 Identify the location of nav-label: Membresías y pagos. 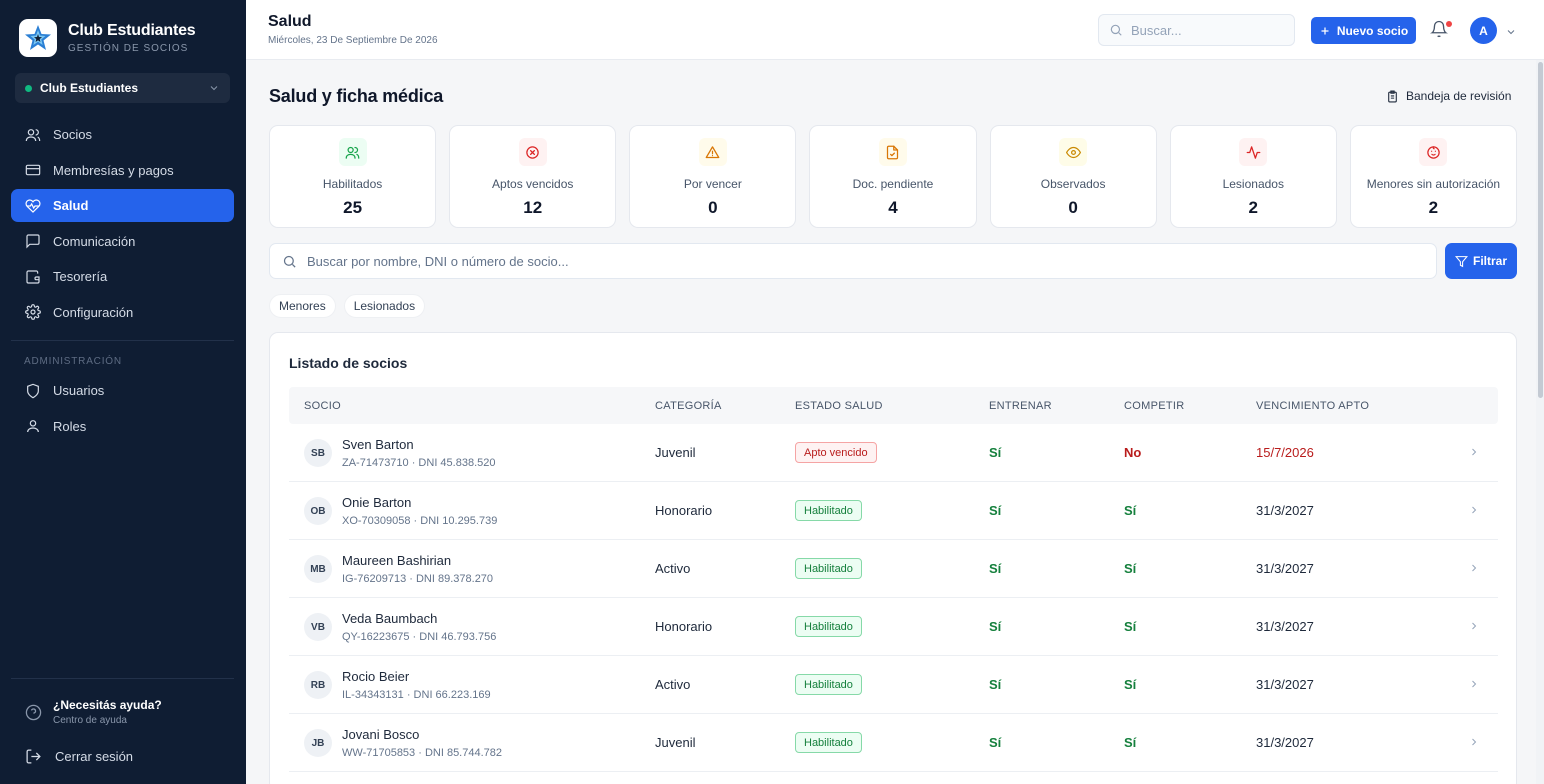
(113, 170).